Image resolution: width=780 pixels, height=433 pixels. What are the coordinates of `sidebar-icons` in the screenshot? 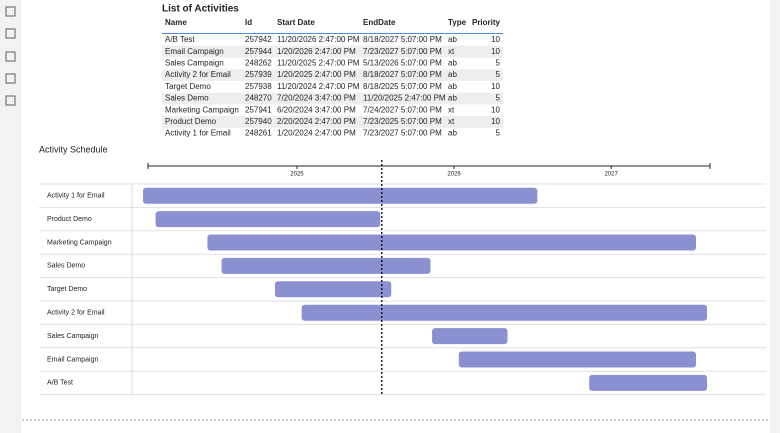 It's located at (10, 56).